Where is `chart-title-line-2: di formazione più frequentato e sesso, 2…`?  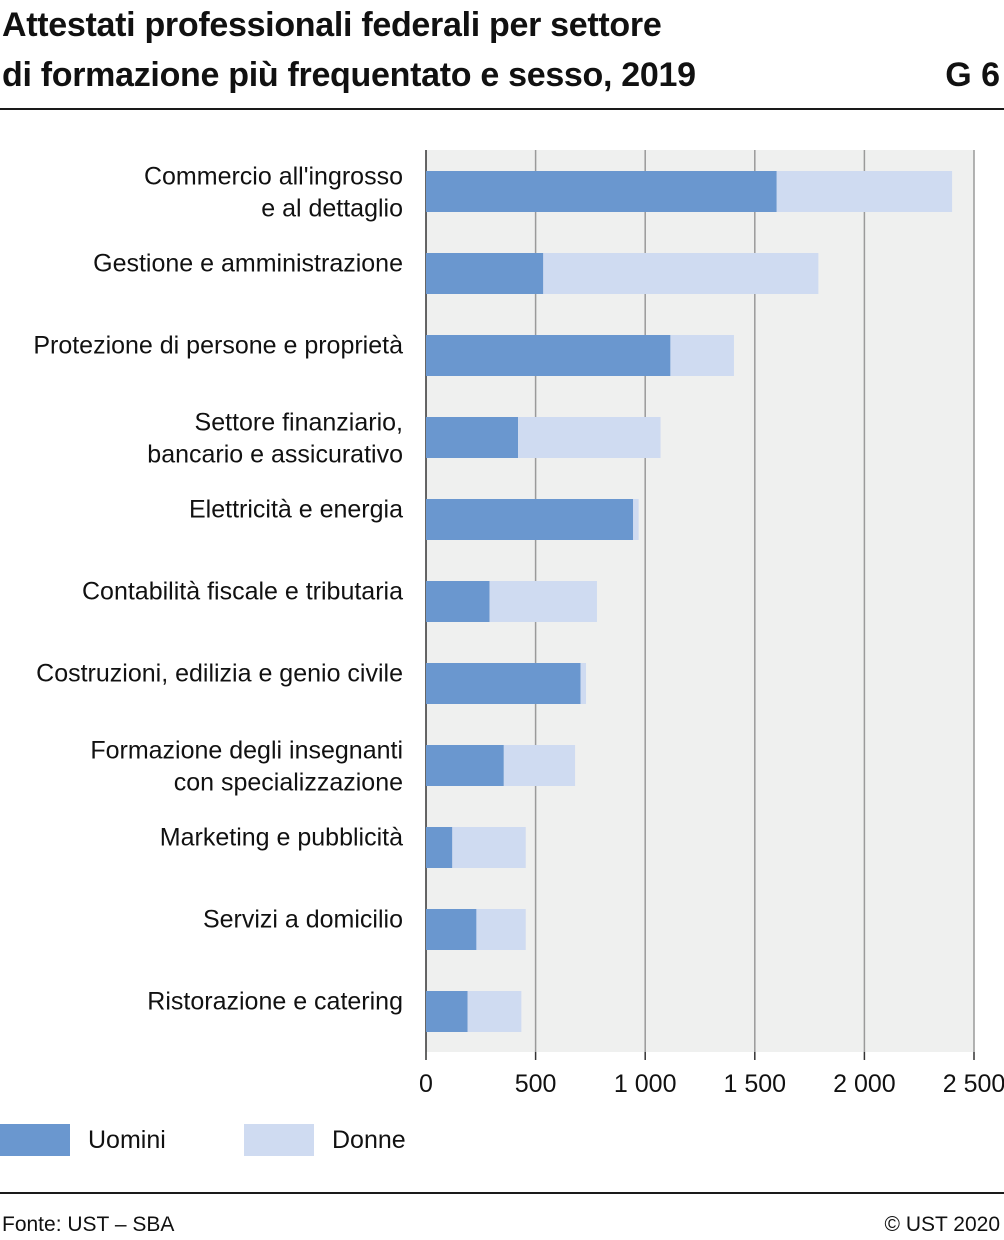
chart-title-line-2: di formazione più frequentato e sesso, 2… is located at coordinates (349, 75).